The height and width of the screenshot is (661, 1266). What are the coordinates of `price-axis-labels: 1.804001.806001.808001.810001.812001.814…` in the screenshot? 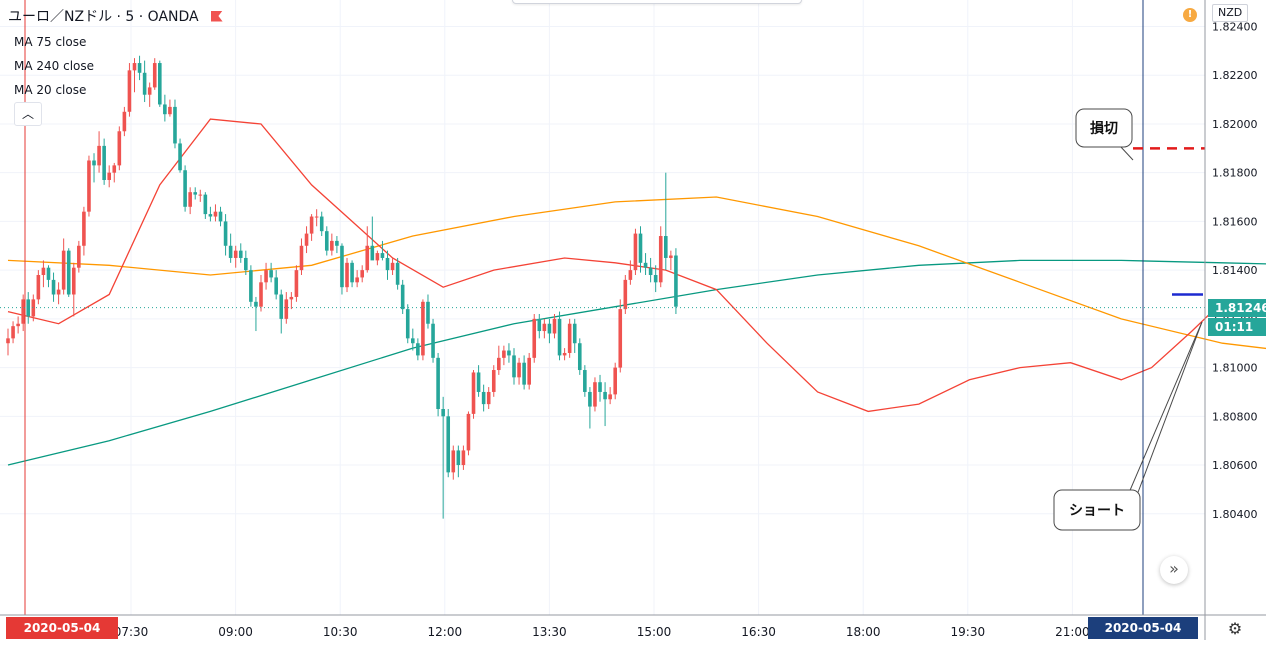 It's located at (1235, 271).